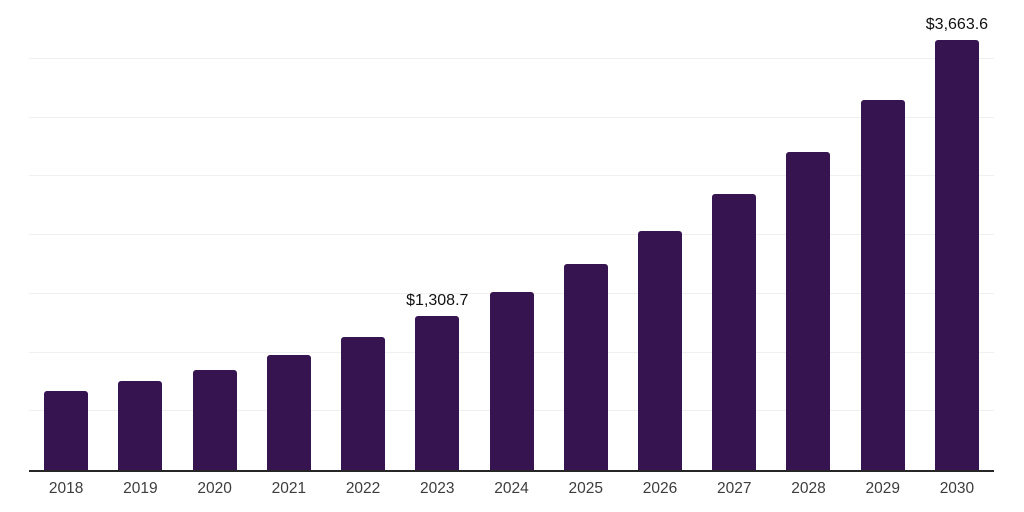 The height and width of the screenshot is (512, 1024). Describe the element at coordinates (437, 393) in the screenshot. I see `bar-2023` at that location.